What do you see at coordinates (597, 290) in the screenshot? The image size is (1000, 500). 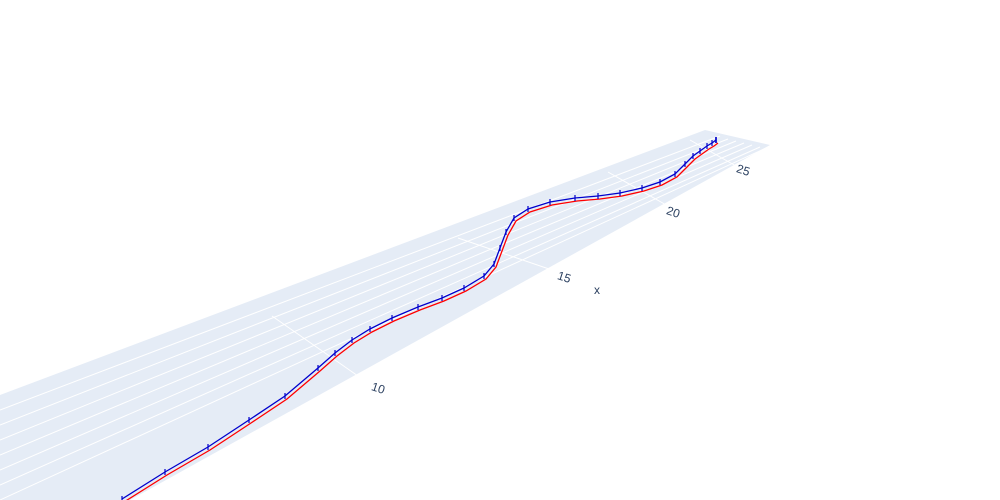 I see `x-axis-title: x` at bounding box center [597, 290].